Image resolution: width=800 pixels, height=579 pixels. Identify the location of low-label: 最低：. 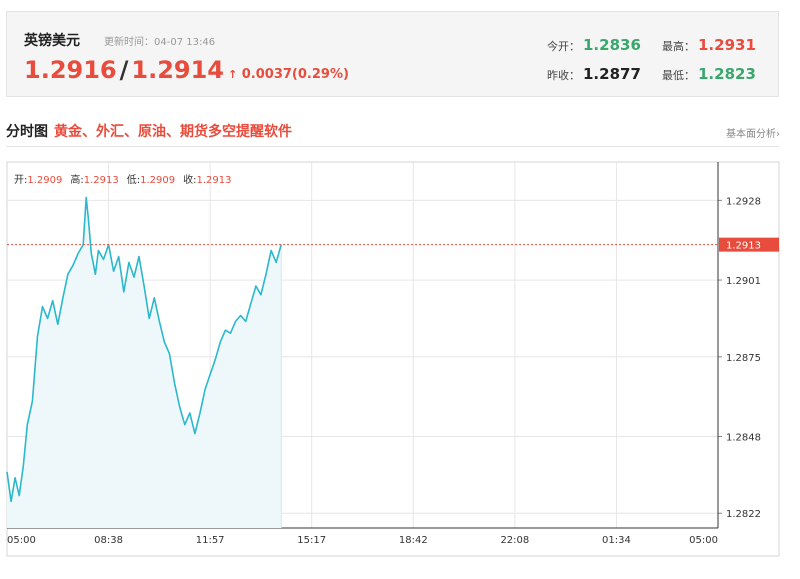
(678, 75).